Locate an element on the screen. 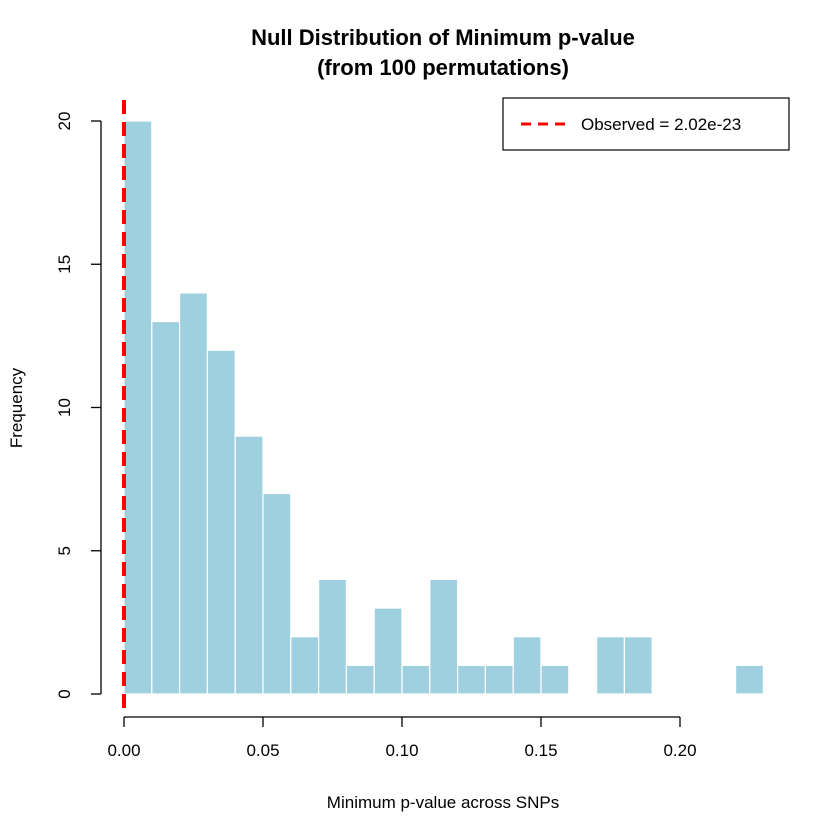  legend-box is located at coordinates (646, 124).